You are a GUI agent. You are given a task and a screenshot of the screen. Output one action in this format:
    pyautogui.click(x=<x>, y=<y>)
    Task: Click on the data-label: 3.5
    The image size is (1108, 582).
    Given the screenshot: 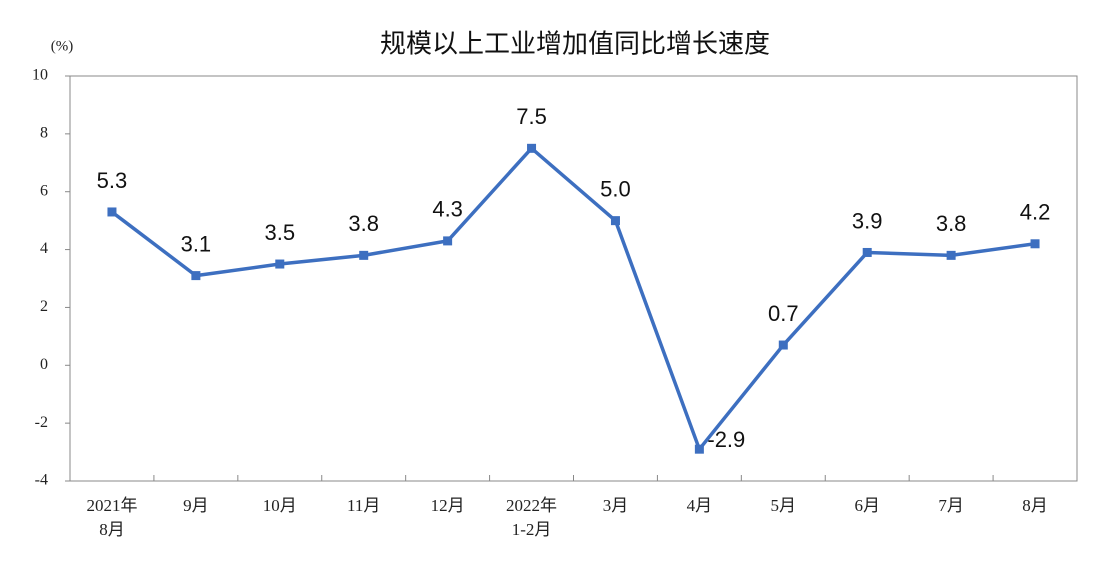 What is the action you would take?
    pyautogui.click(x=279, y=232)
    